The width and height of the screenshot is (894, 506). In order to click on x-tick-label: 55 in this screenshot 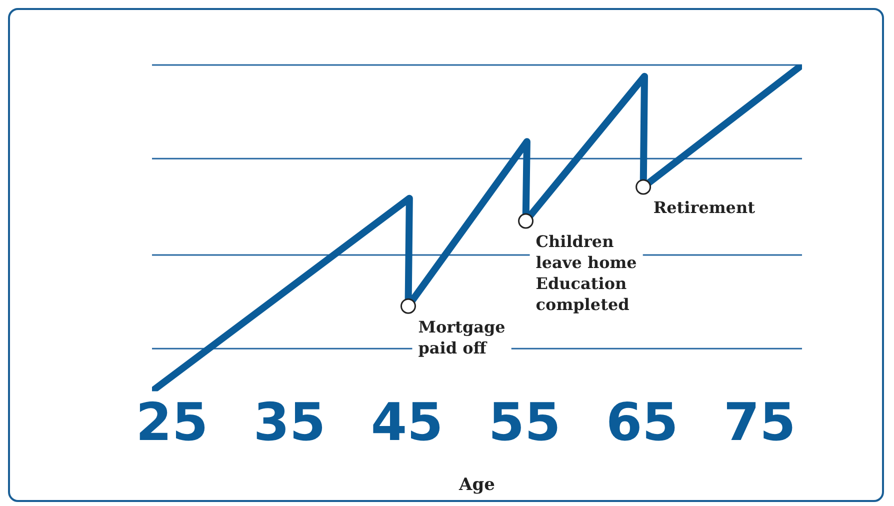, I will do `click(524, 422)`.